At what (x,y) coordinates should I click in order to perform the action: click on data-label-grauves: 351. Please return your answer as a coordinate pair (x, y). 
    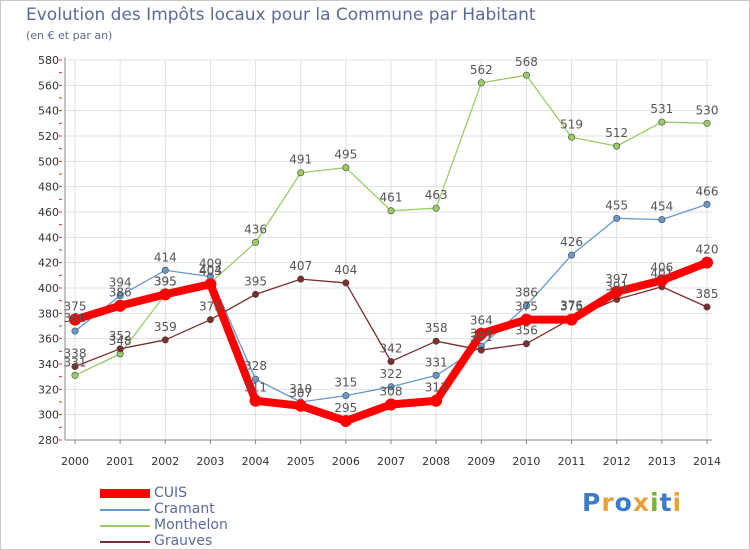
    Looking at the image, I should click on (481, 337).